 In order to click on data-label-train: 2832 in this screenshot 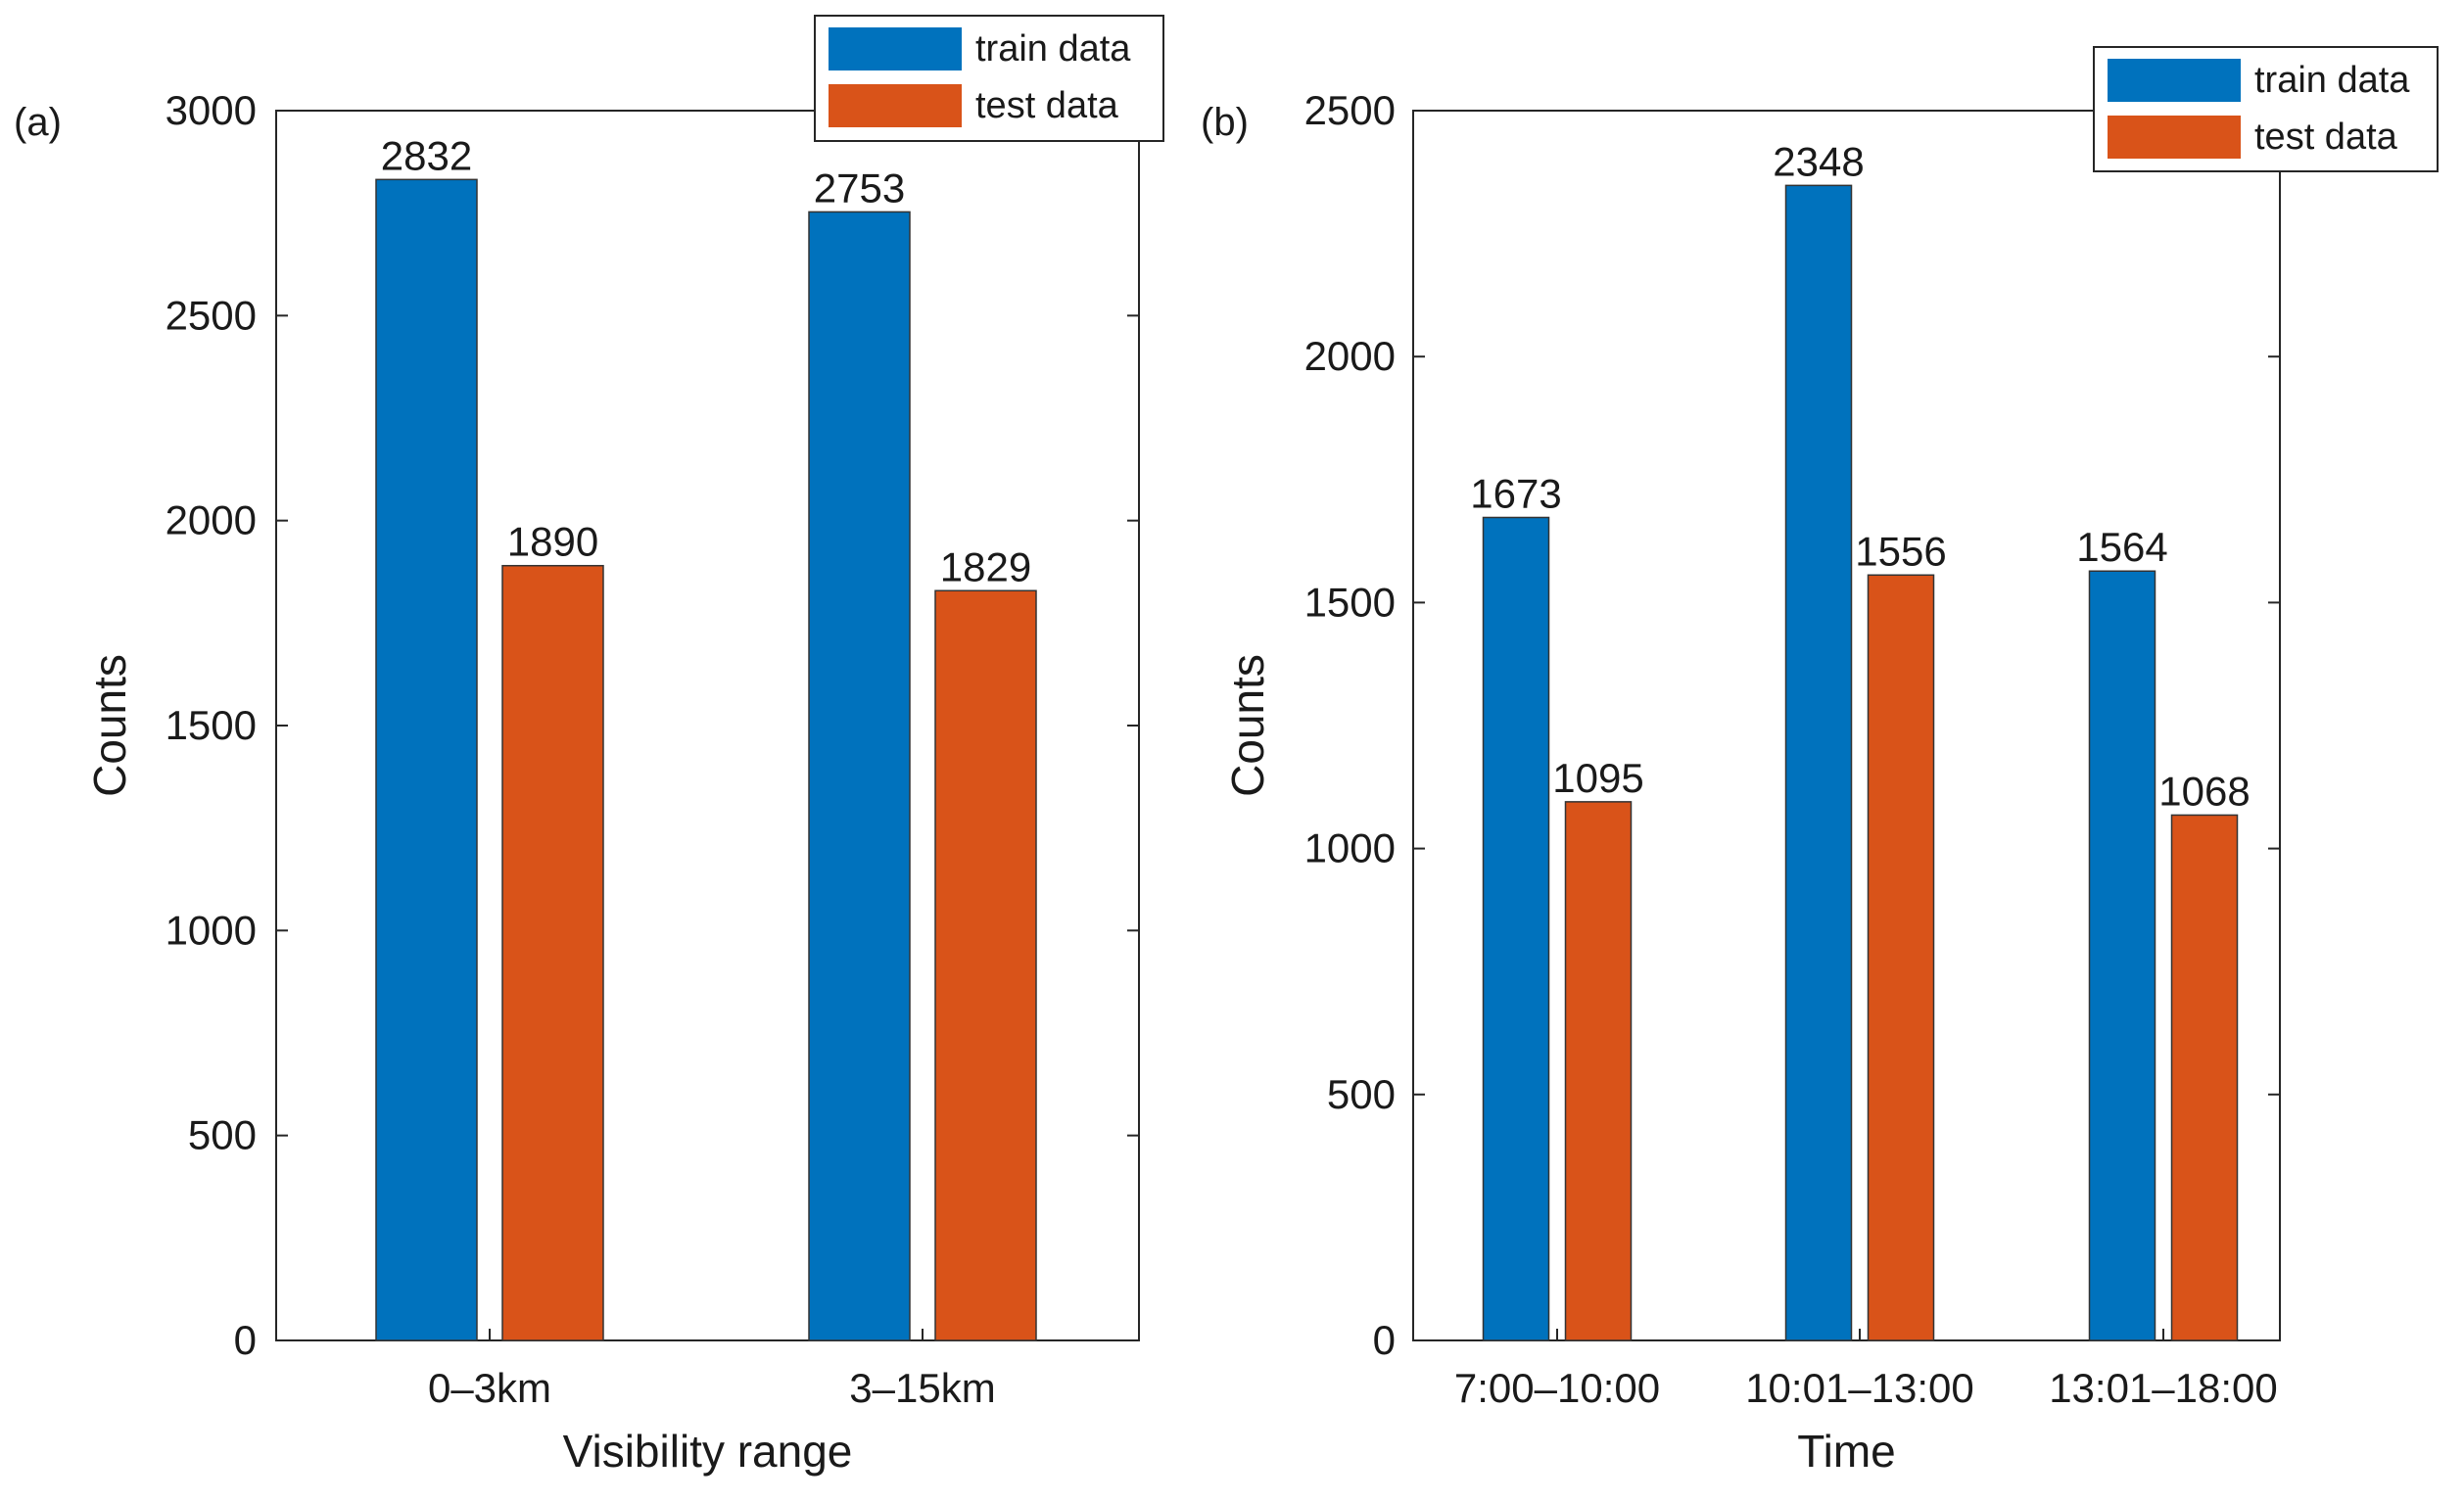, I will do `click(426, 155)`.